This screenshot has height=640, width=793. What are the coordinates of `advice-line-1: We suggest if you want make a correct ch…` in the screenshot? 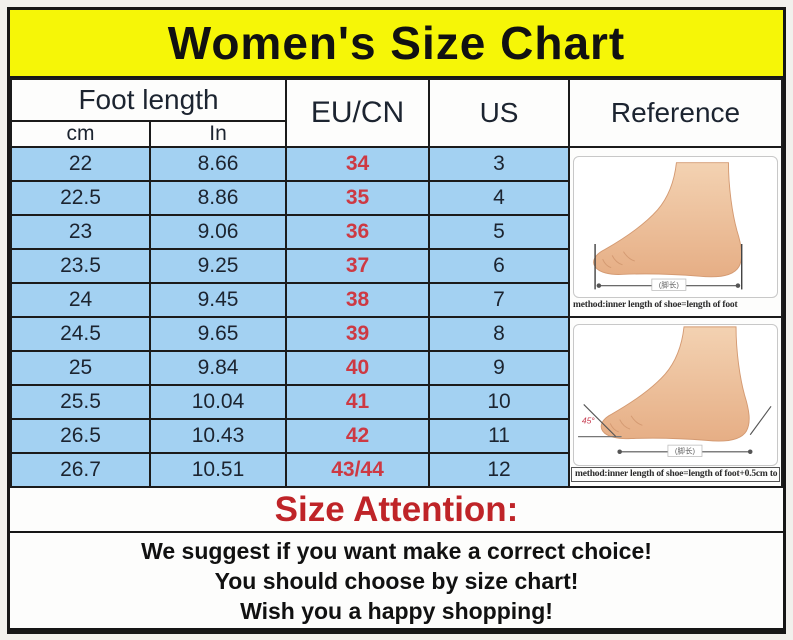 It's located at (396, 550).